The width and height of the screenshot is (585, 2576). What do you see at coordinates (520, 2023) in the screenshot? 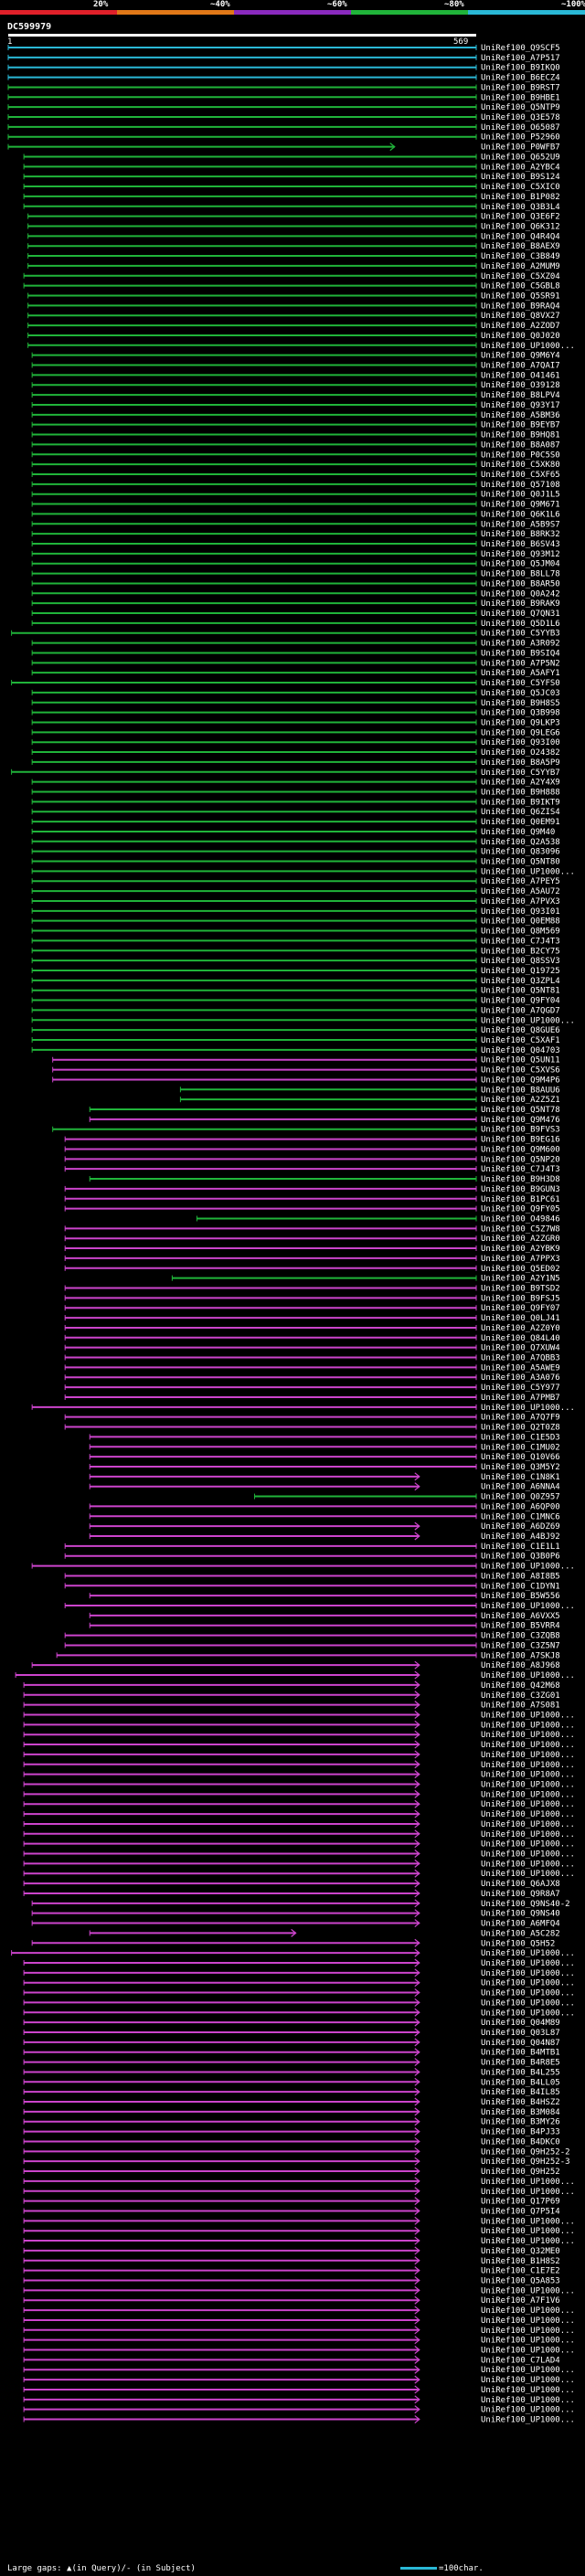
I see `hit-label: UniRef100_Q04M89` at bounding box center [520, 2023].